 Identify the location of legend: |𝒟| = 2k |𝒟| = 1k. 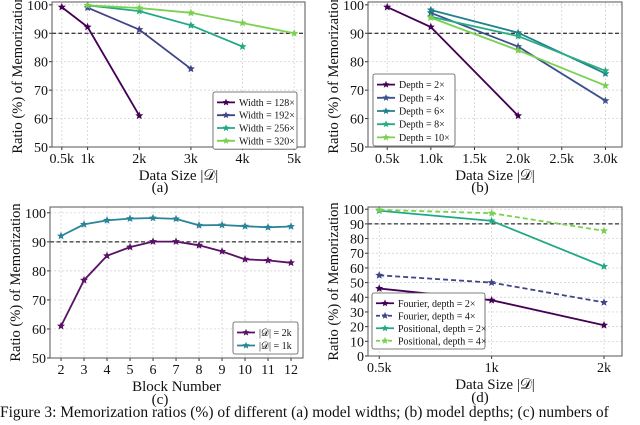
(265, 338).